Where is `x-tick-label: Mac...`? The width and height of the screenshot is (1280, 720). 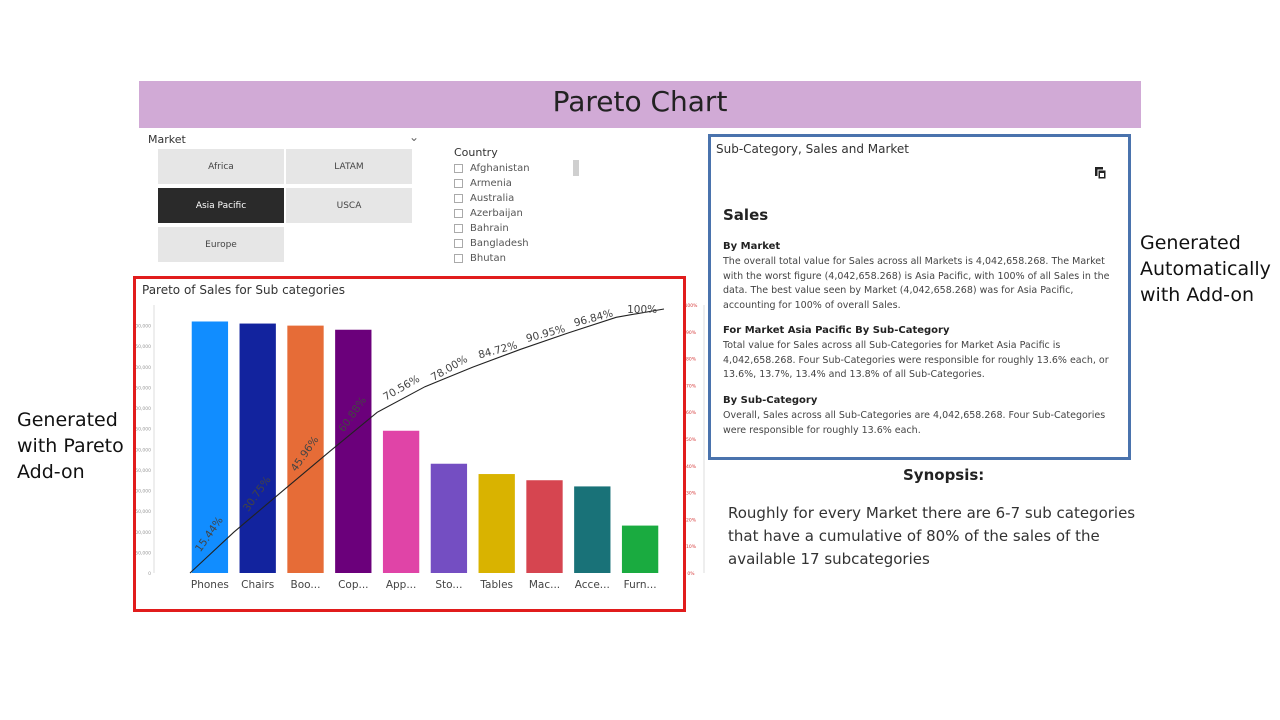
x-tick-label: Mac... is located at coordinates (544, 585).